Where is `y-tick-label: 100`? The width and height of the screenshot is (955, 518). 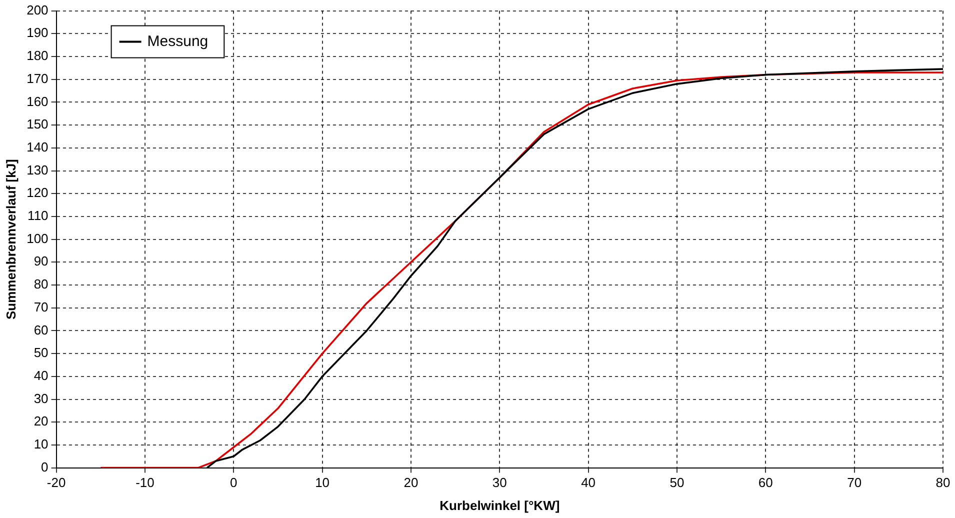
y-tick-label: 100 is located at coordinates (37, 238).